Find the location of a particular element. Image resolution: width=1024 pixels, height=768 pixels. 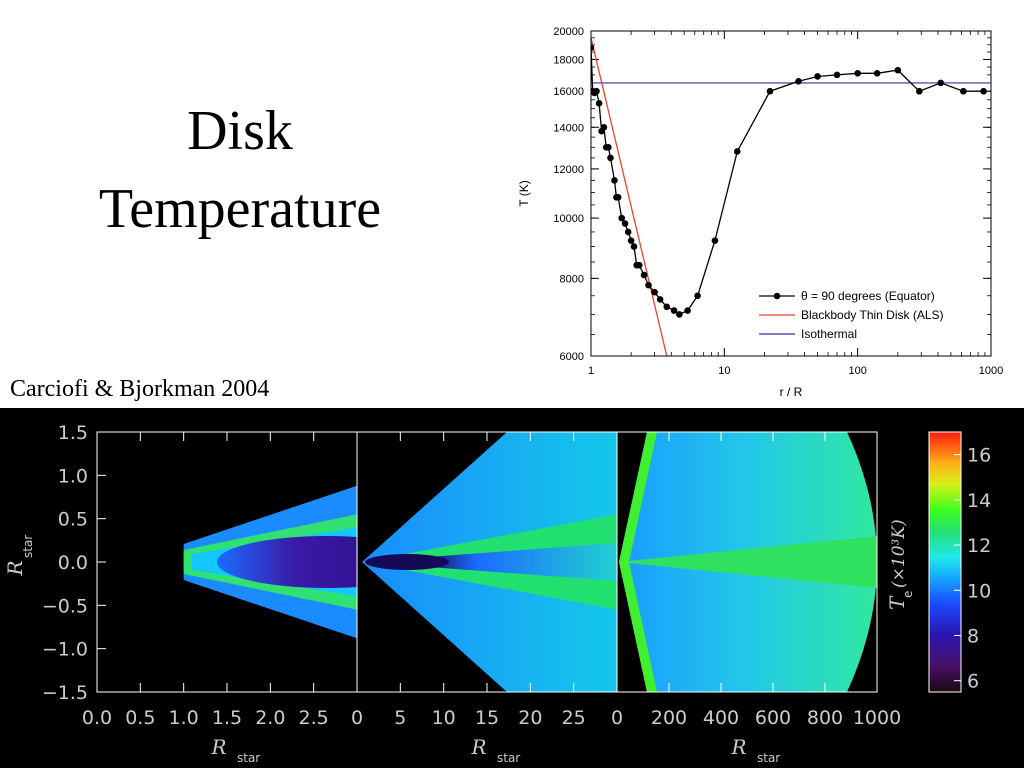

legend-label: Isothermal is located at coordinates (829, 334).